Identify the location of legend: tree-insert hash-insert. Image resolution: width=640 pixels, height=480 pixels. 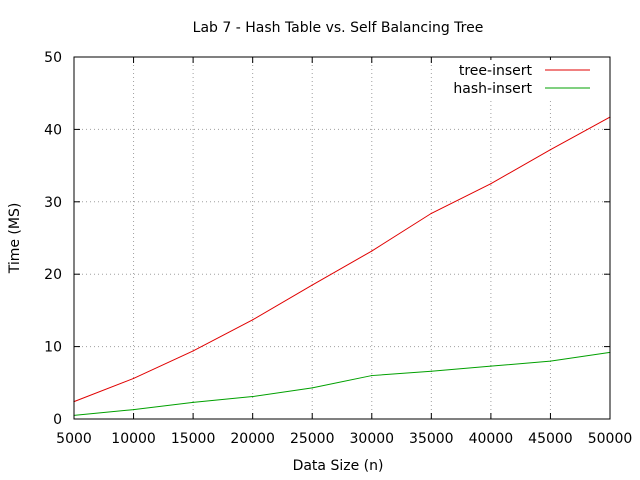
(526, 80).